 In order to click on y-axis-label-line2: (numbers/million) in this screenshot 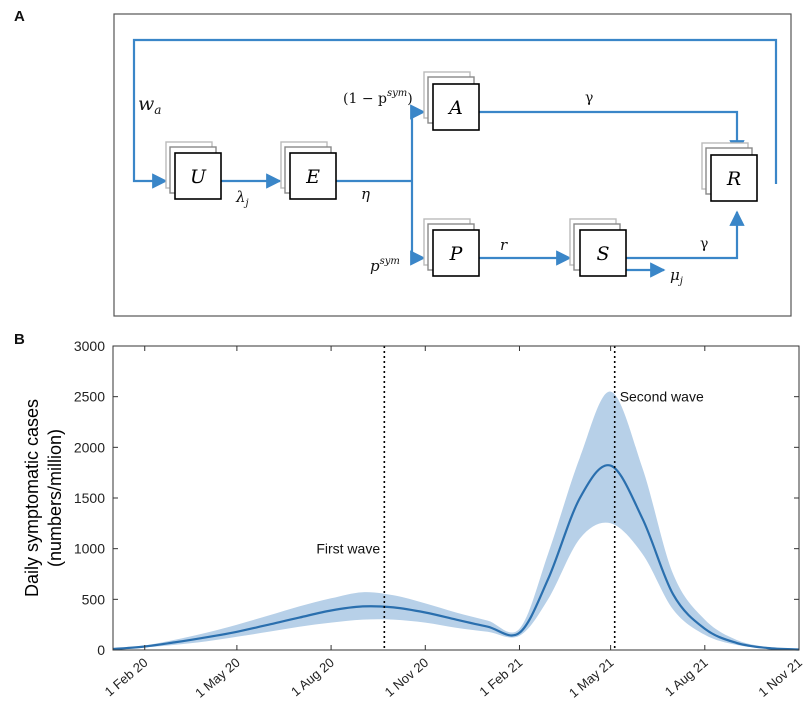, I will do `click(55, 498)`.